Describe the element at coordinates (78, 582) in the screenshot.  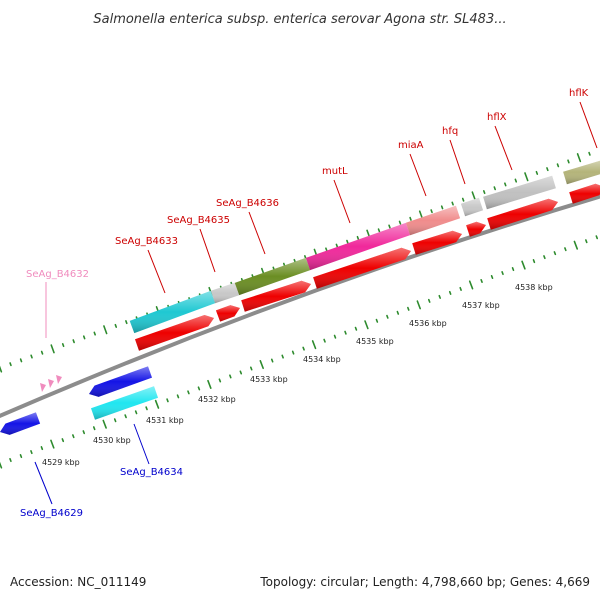
I see `accession-text: Accession: NC_011149` at that location.